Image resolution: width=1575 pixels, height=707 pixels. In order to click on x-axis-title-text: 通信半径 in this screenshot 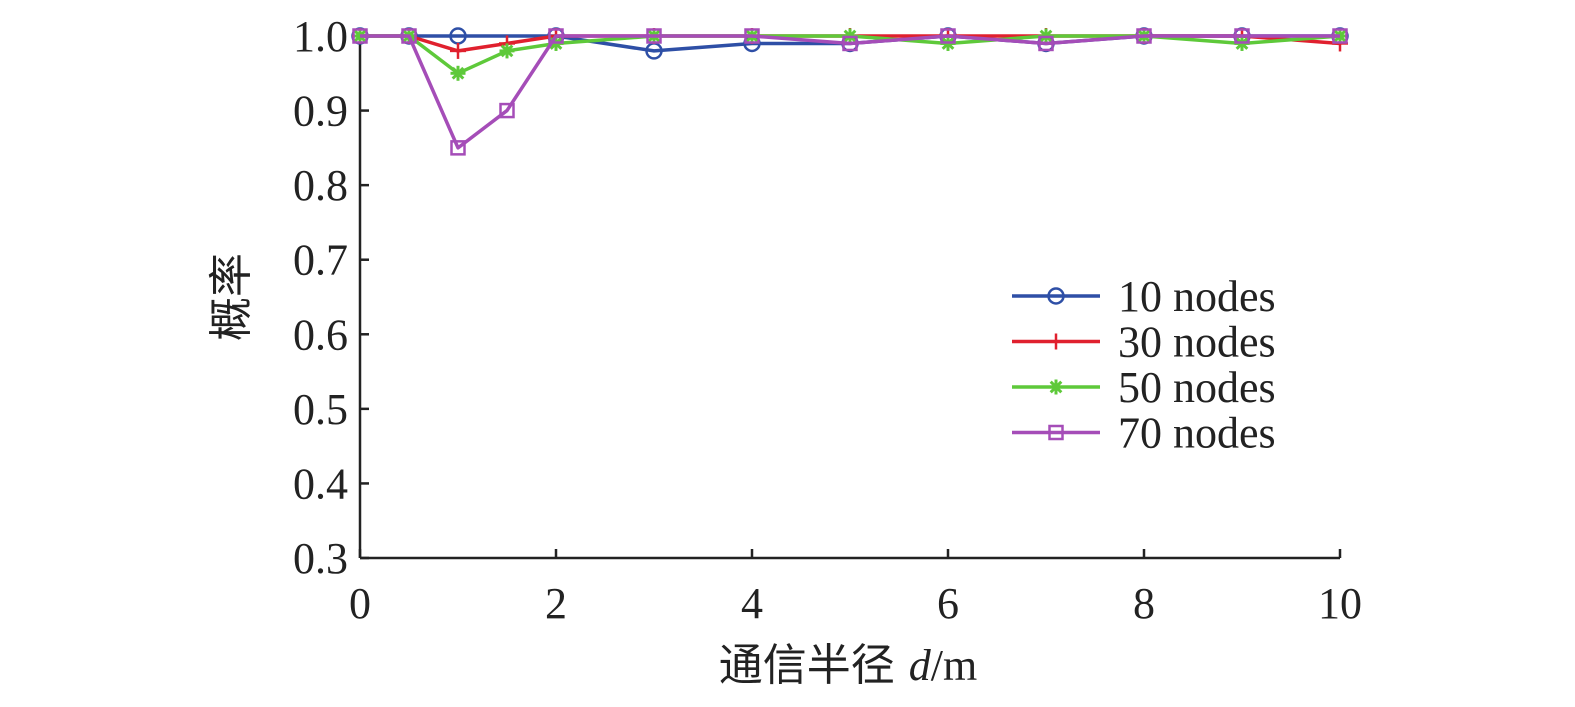, I will do `click(814, 665)`.